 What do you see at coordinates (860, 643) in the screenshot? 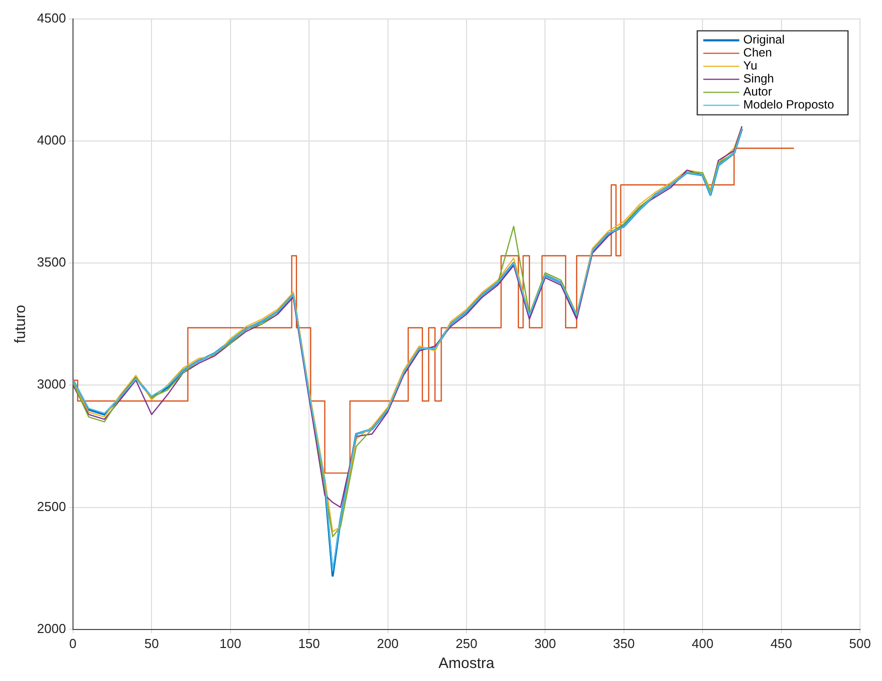
I see `x-tick-label: 500` at bounding box center [860, 643].